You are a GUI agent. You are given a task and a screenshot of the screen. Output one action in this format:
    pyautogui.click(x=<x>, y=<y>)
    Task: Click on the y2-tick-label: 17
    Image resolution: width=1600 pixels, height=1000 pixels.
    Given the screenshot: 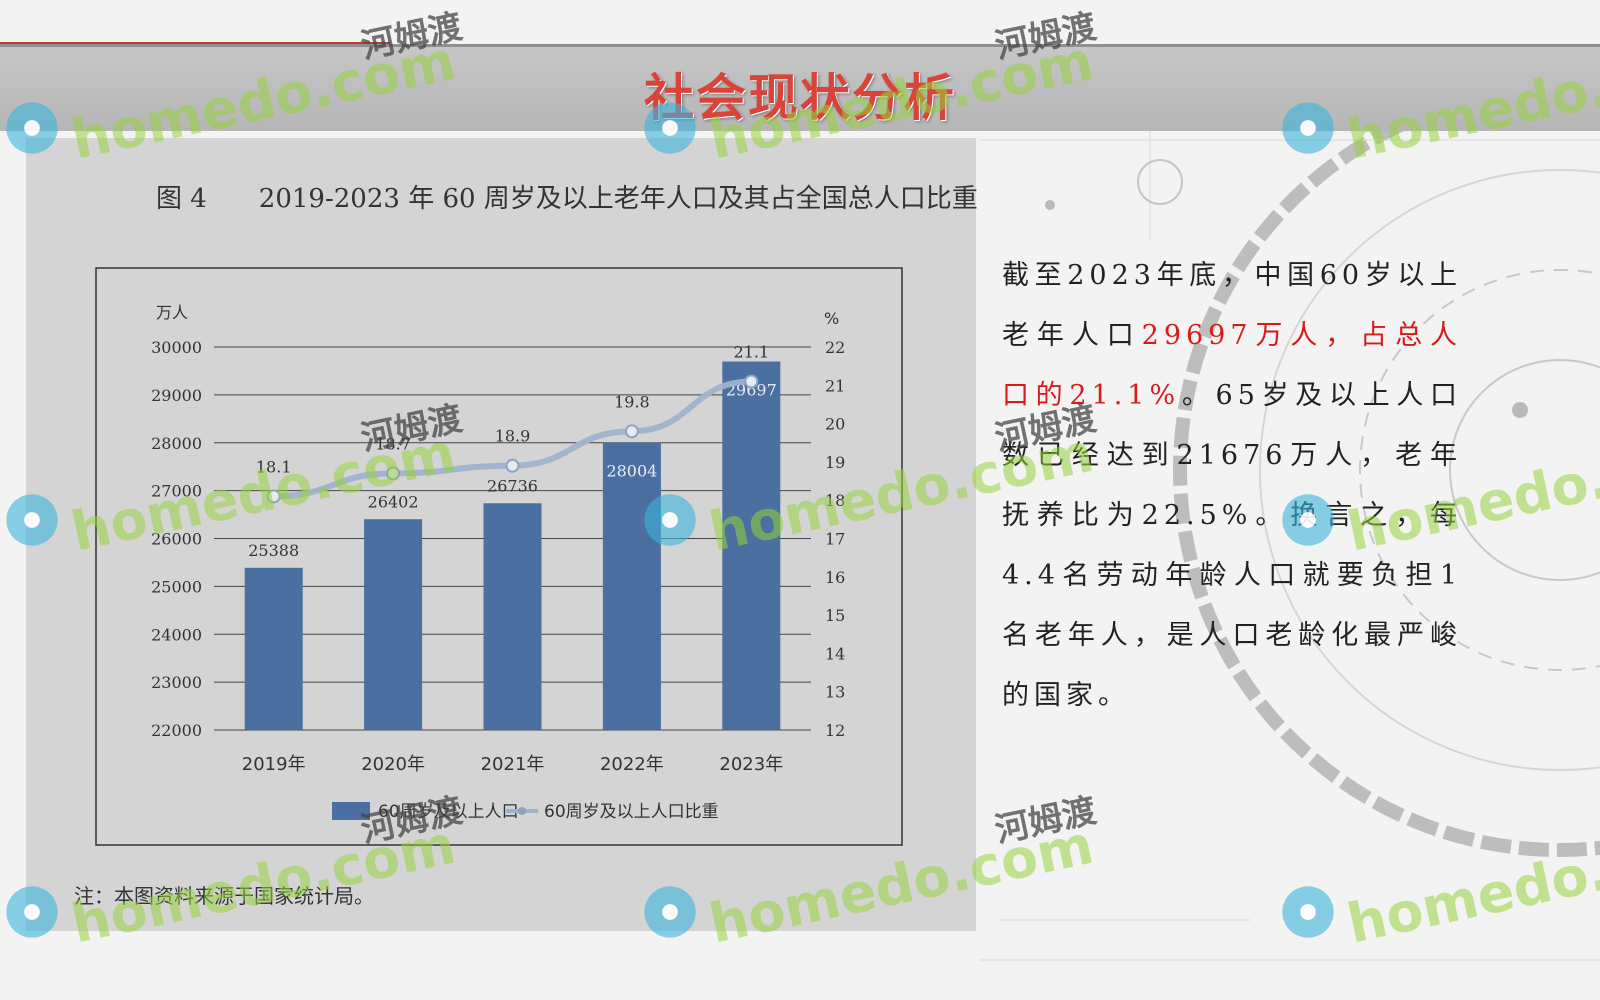 What is the action you would take?
    pyautogui.click(x=835, y=539)
    